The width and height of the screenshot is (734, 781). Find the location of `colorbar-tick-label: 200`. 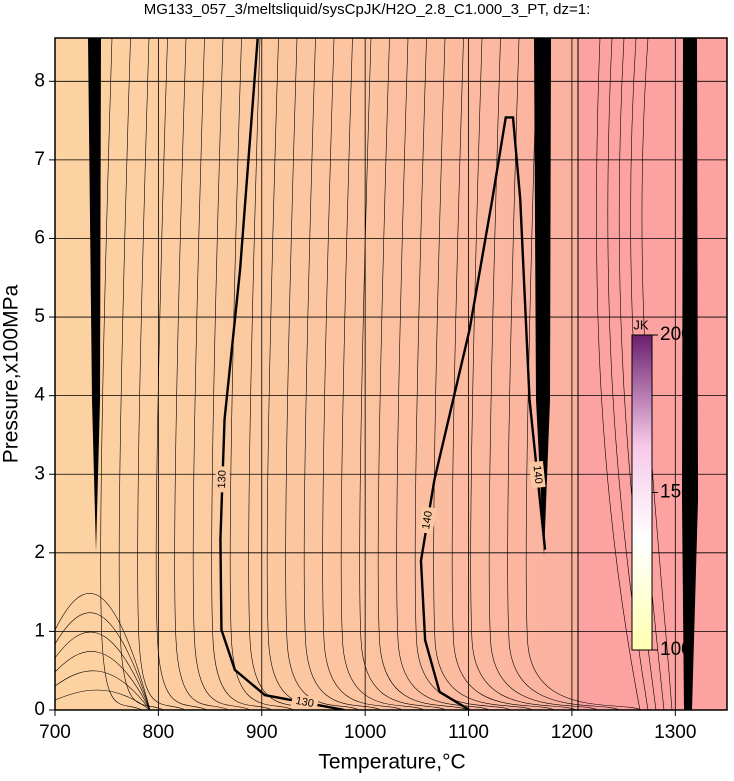

colorbar-tick-label: 200 is located at coordinates (676, 334).